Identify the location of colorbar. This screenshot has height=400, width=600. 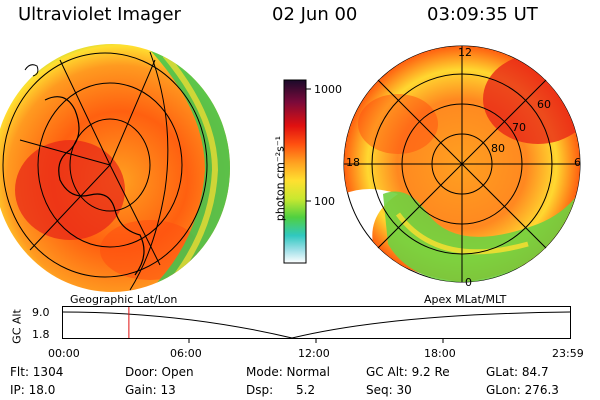
(297, 171).